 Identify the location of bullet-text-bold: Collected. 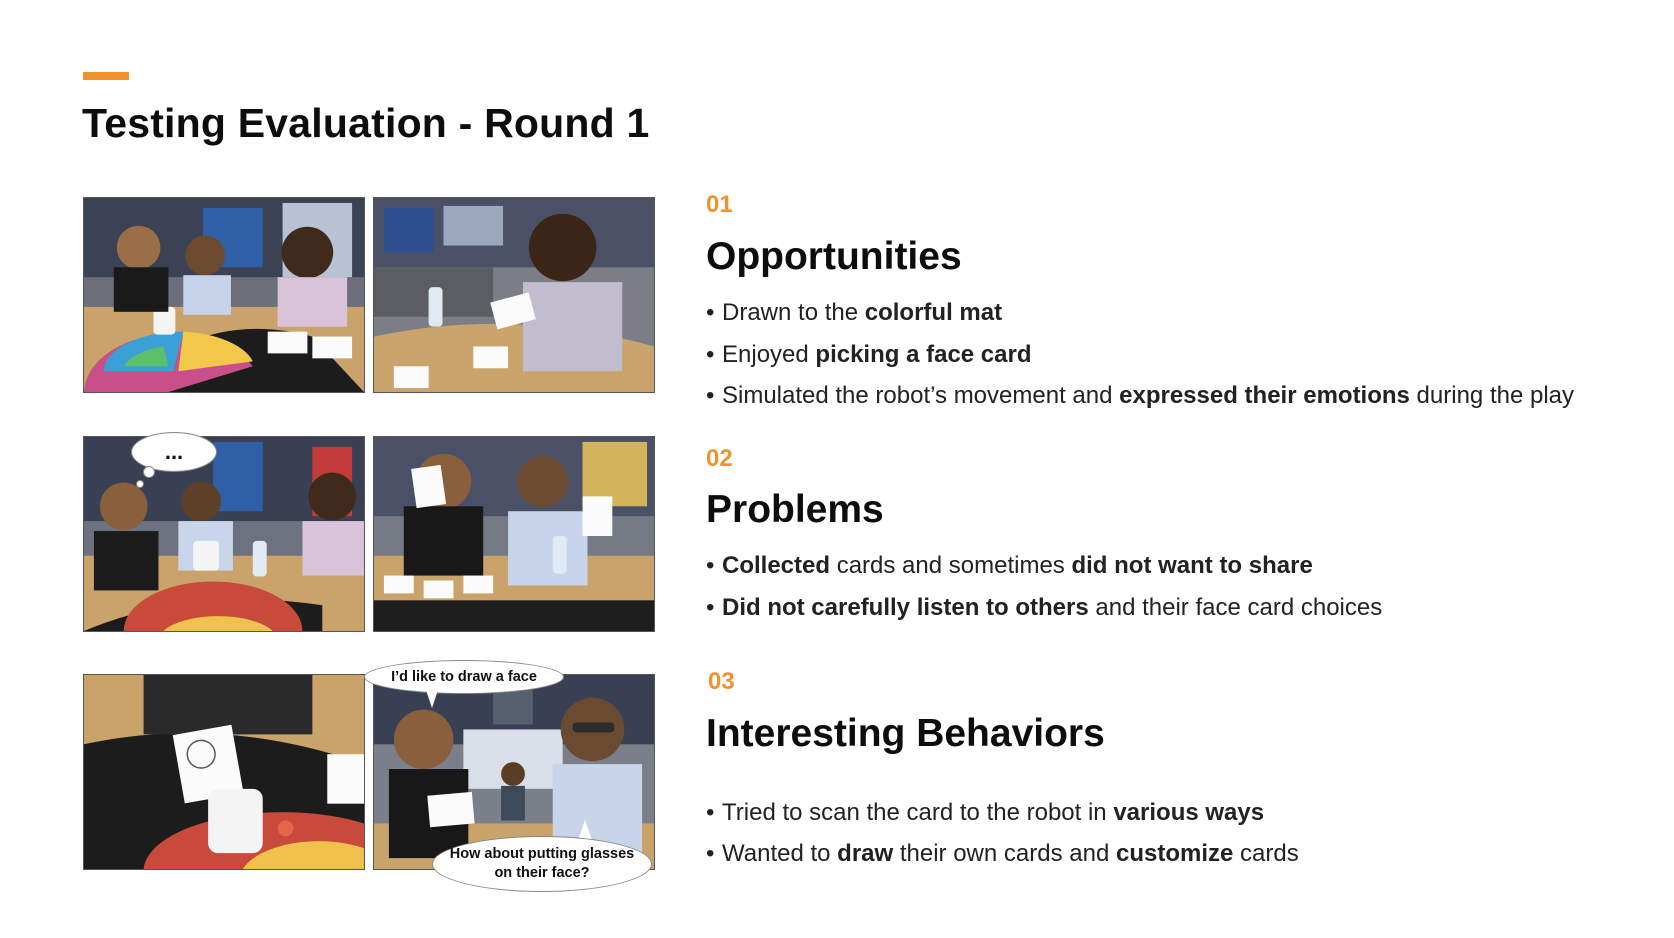
(776, 565).